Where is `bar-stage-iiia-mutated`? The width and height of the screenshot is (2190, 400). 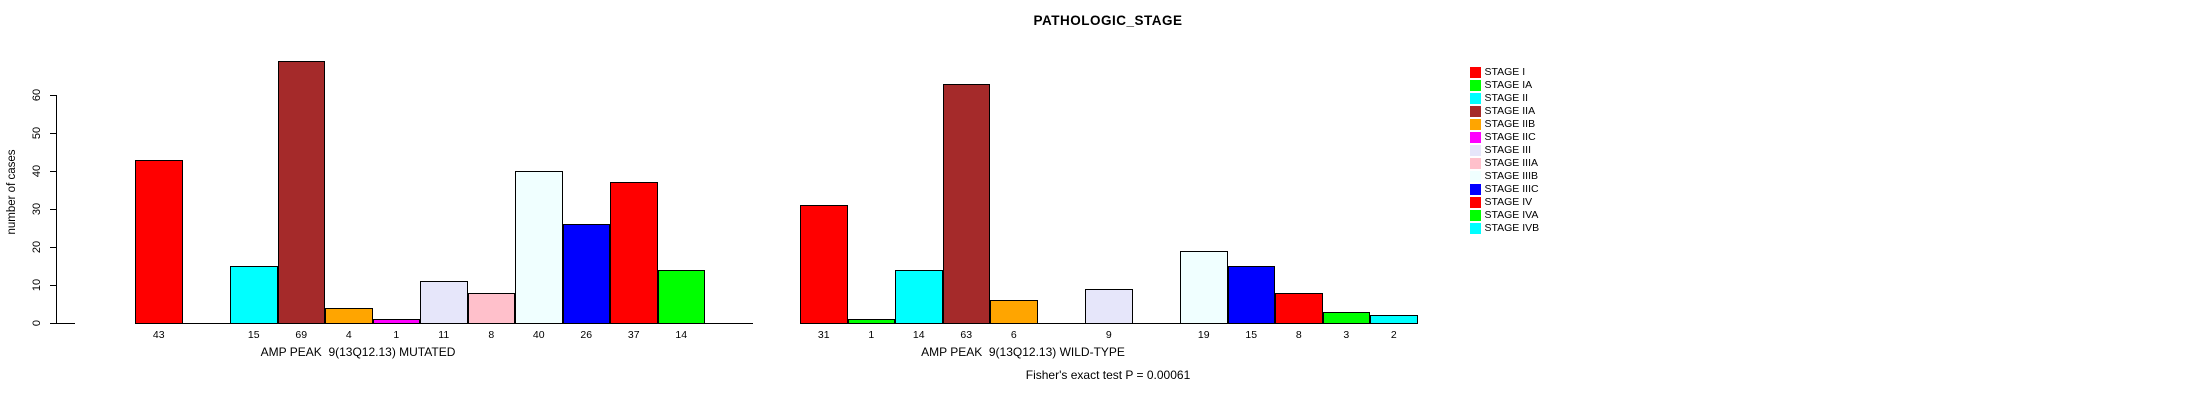
bar-stage-iiia-mutated is located at coordinates (491, 307).